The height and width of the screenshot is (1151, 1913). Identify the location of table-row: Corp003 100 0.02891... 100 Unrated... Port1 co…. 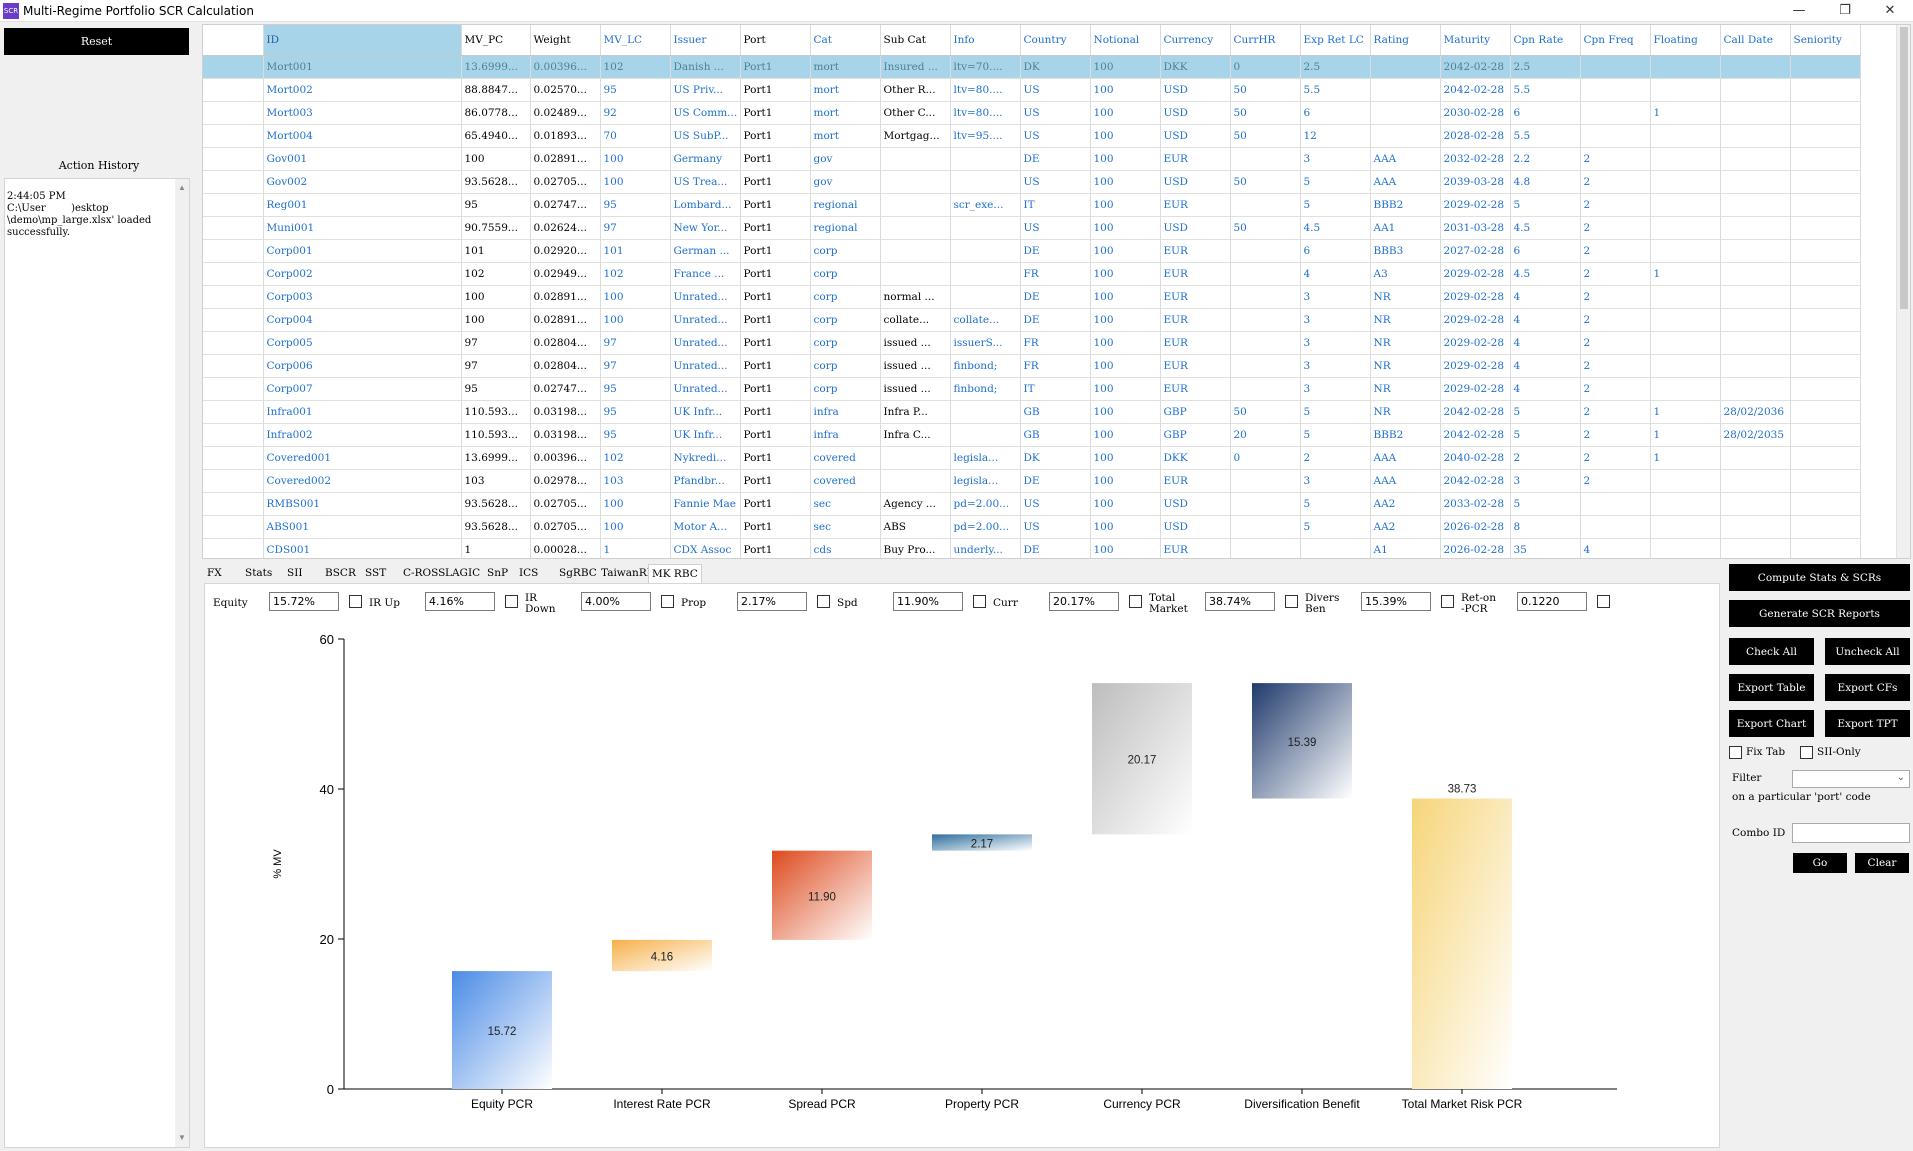
(1032, 297).